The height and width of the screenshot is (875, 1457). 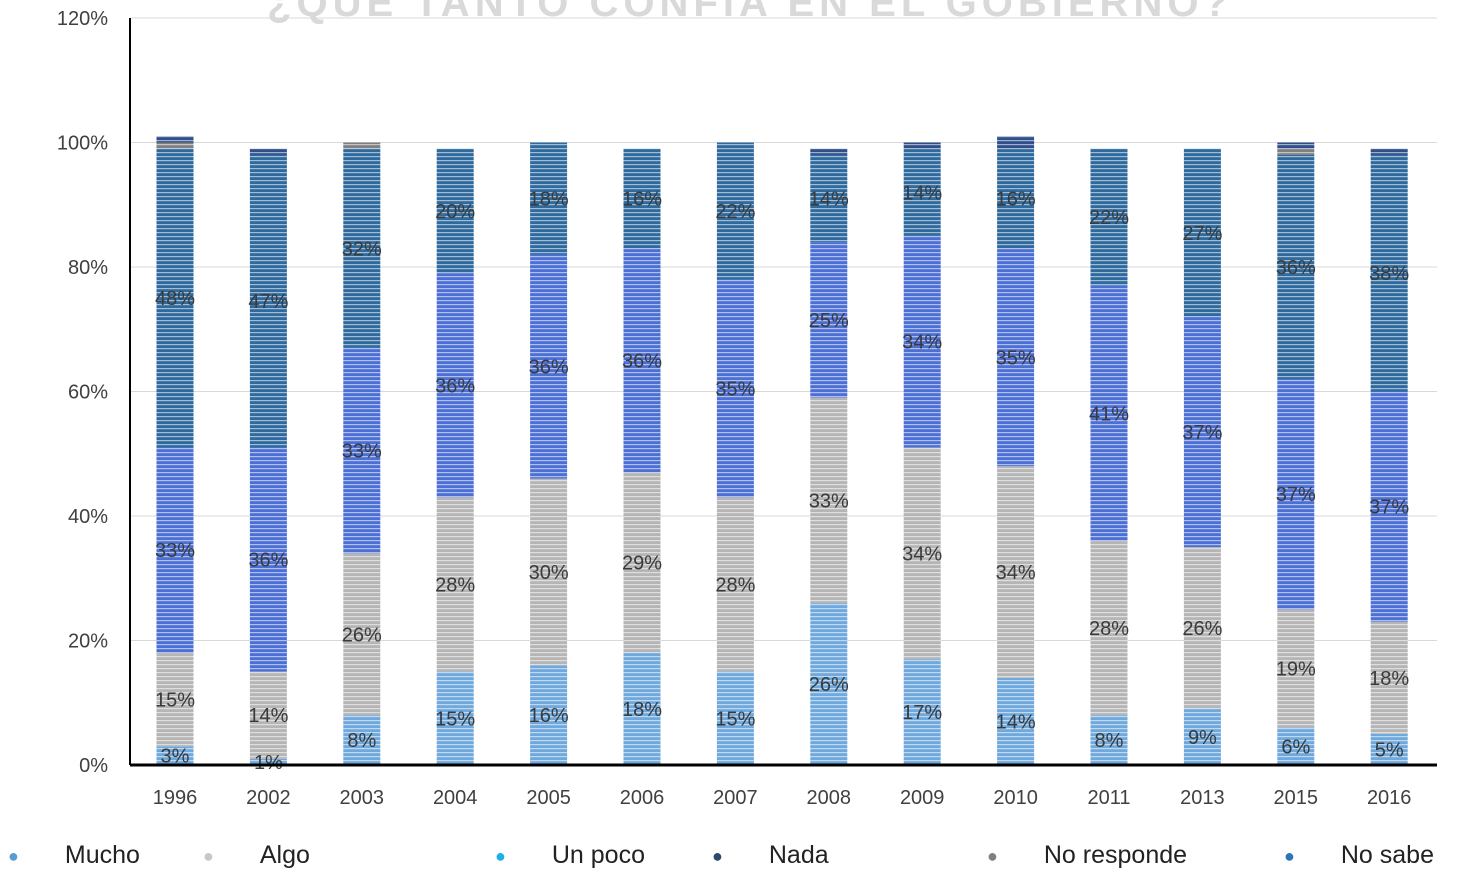 What do you see at coordinates (548, 798) in the screenshot?
I see `x-category-label: 2005` at bounding box center [548, 798].